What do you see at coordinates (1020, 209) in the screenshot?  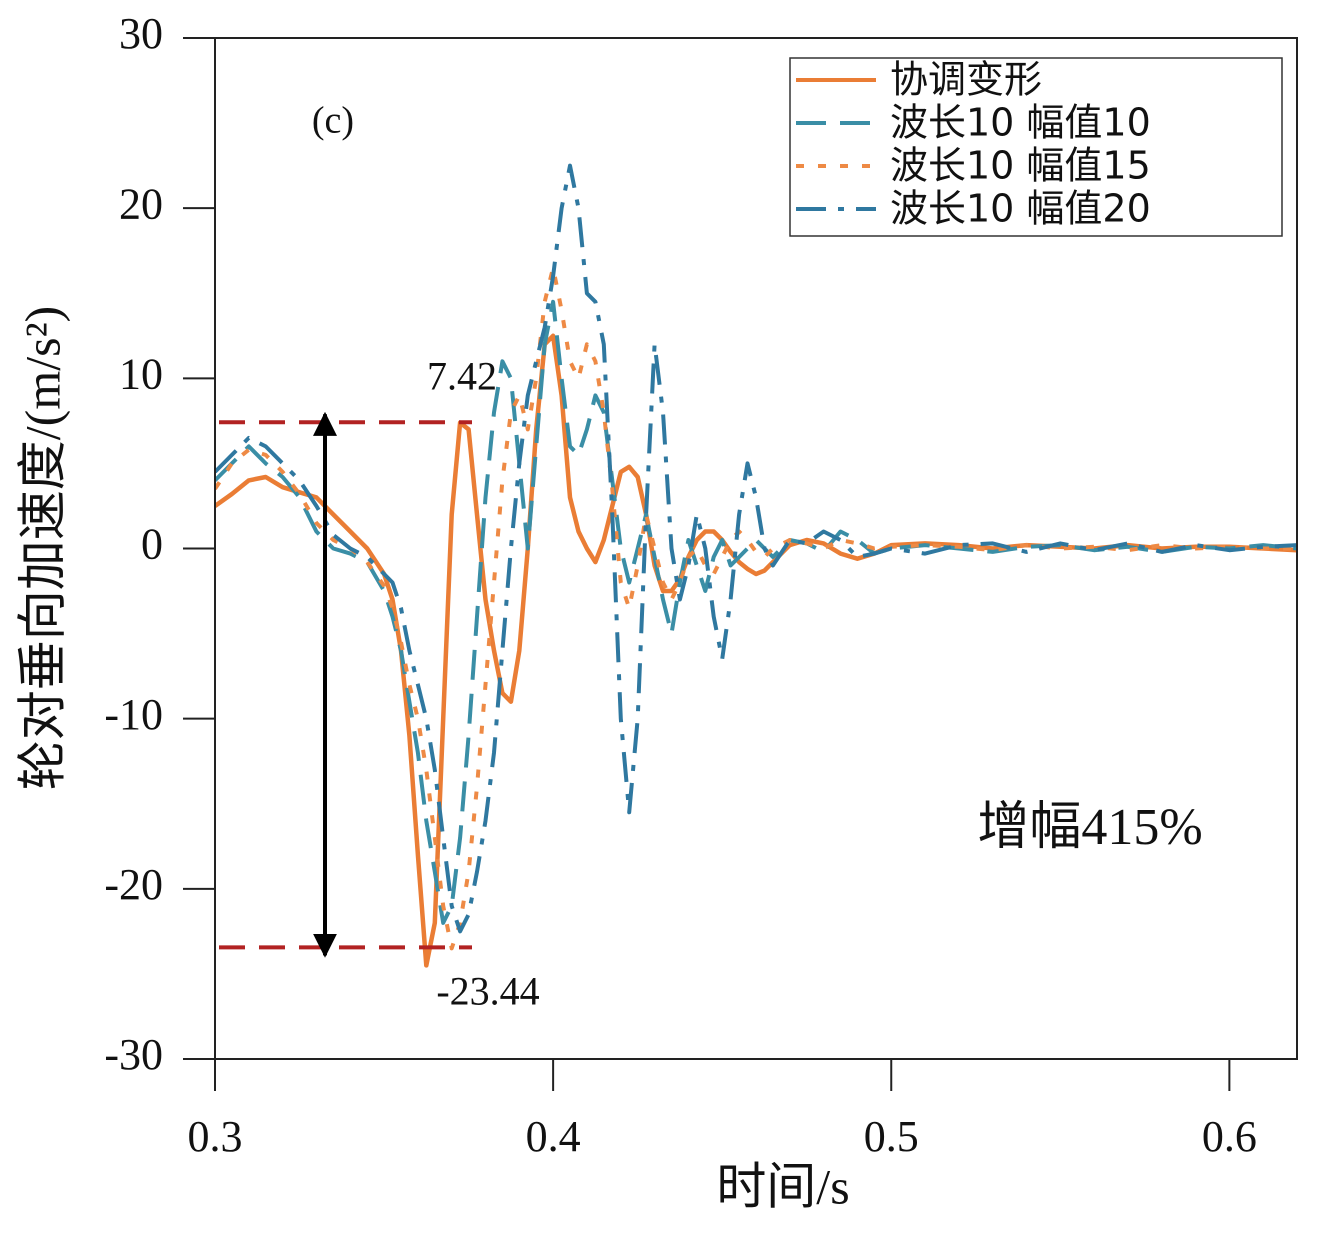 I see `legend-label: 波长10 幅值20` at bounding box center [1020, 209].